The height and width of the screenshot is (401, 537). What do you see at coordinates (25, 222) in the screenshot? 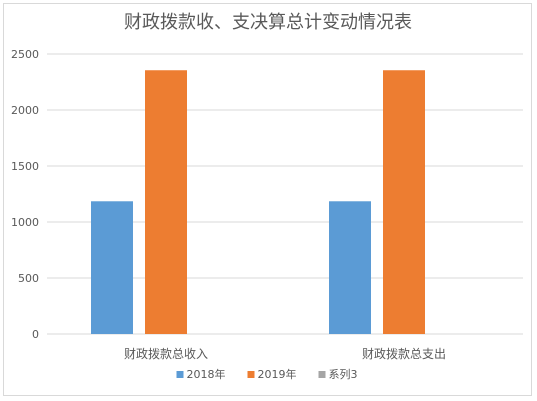
I see `y-tick-label-2: 1000` at bounding box center [25, 222].